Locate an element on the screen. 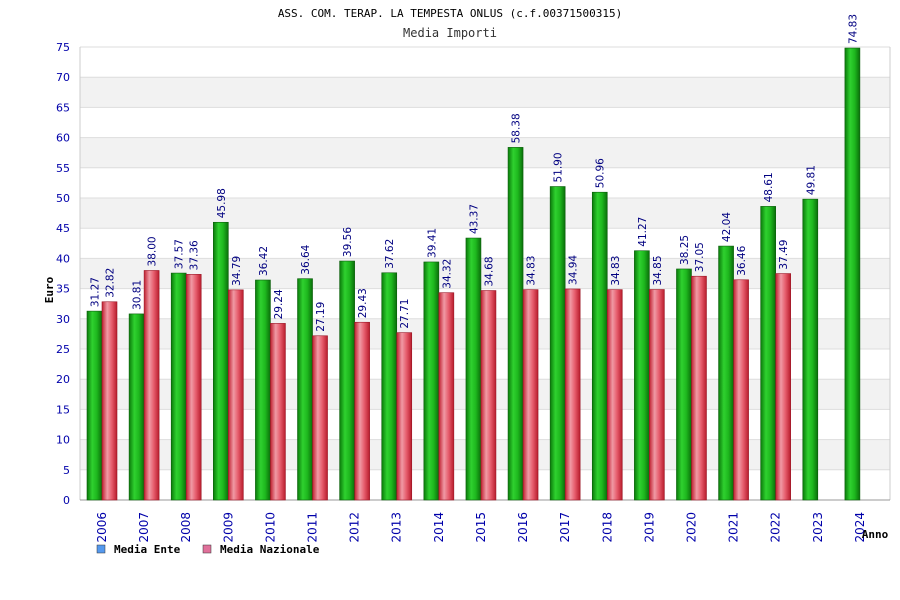 The width and height of the screenshot is (900, 600). y-tick-label: 55 is located at coordinates (63, 168).